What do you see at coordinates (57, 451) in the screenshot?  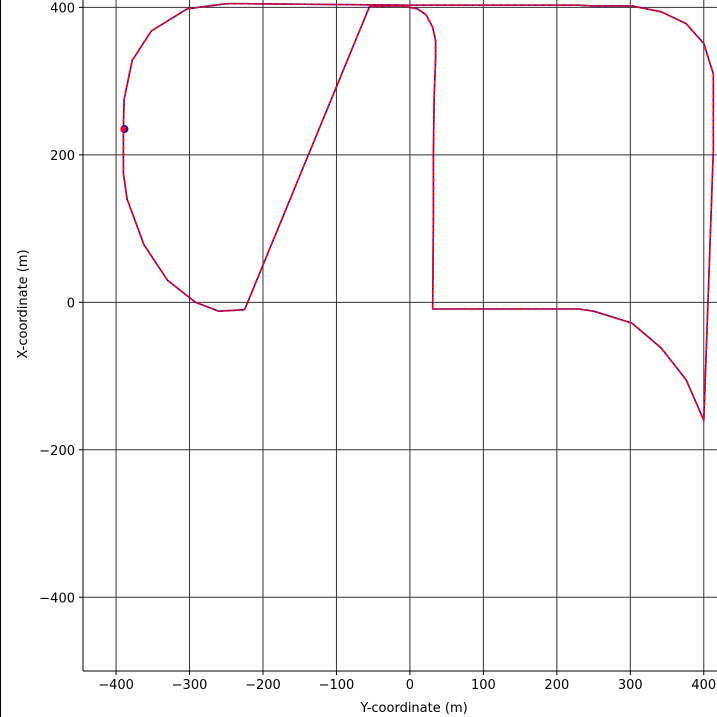 I see `y-tick-label: −200` at bounding box center [57, 451].